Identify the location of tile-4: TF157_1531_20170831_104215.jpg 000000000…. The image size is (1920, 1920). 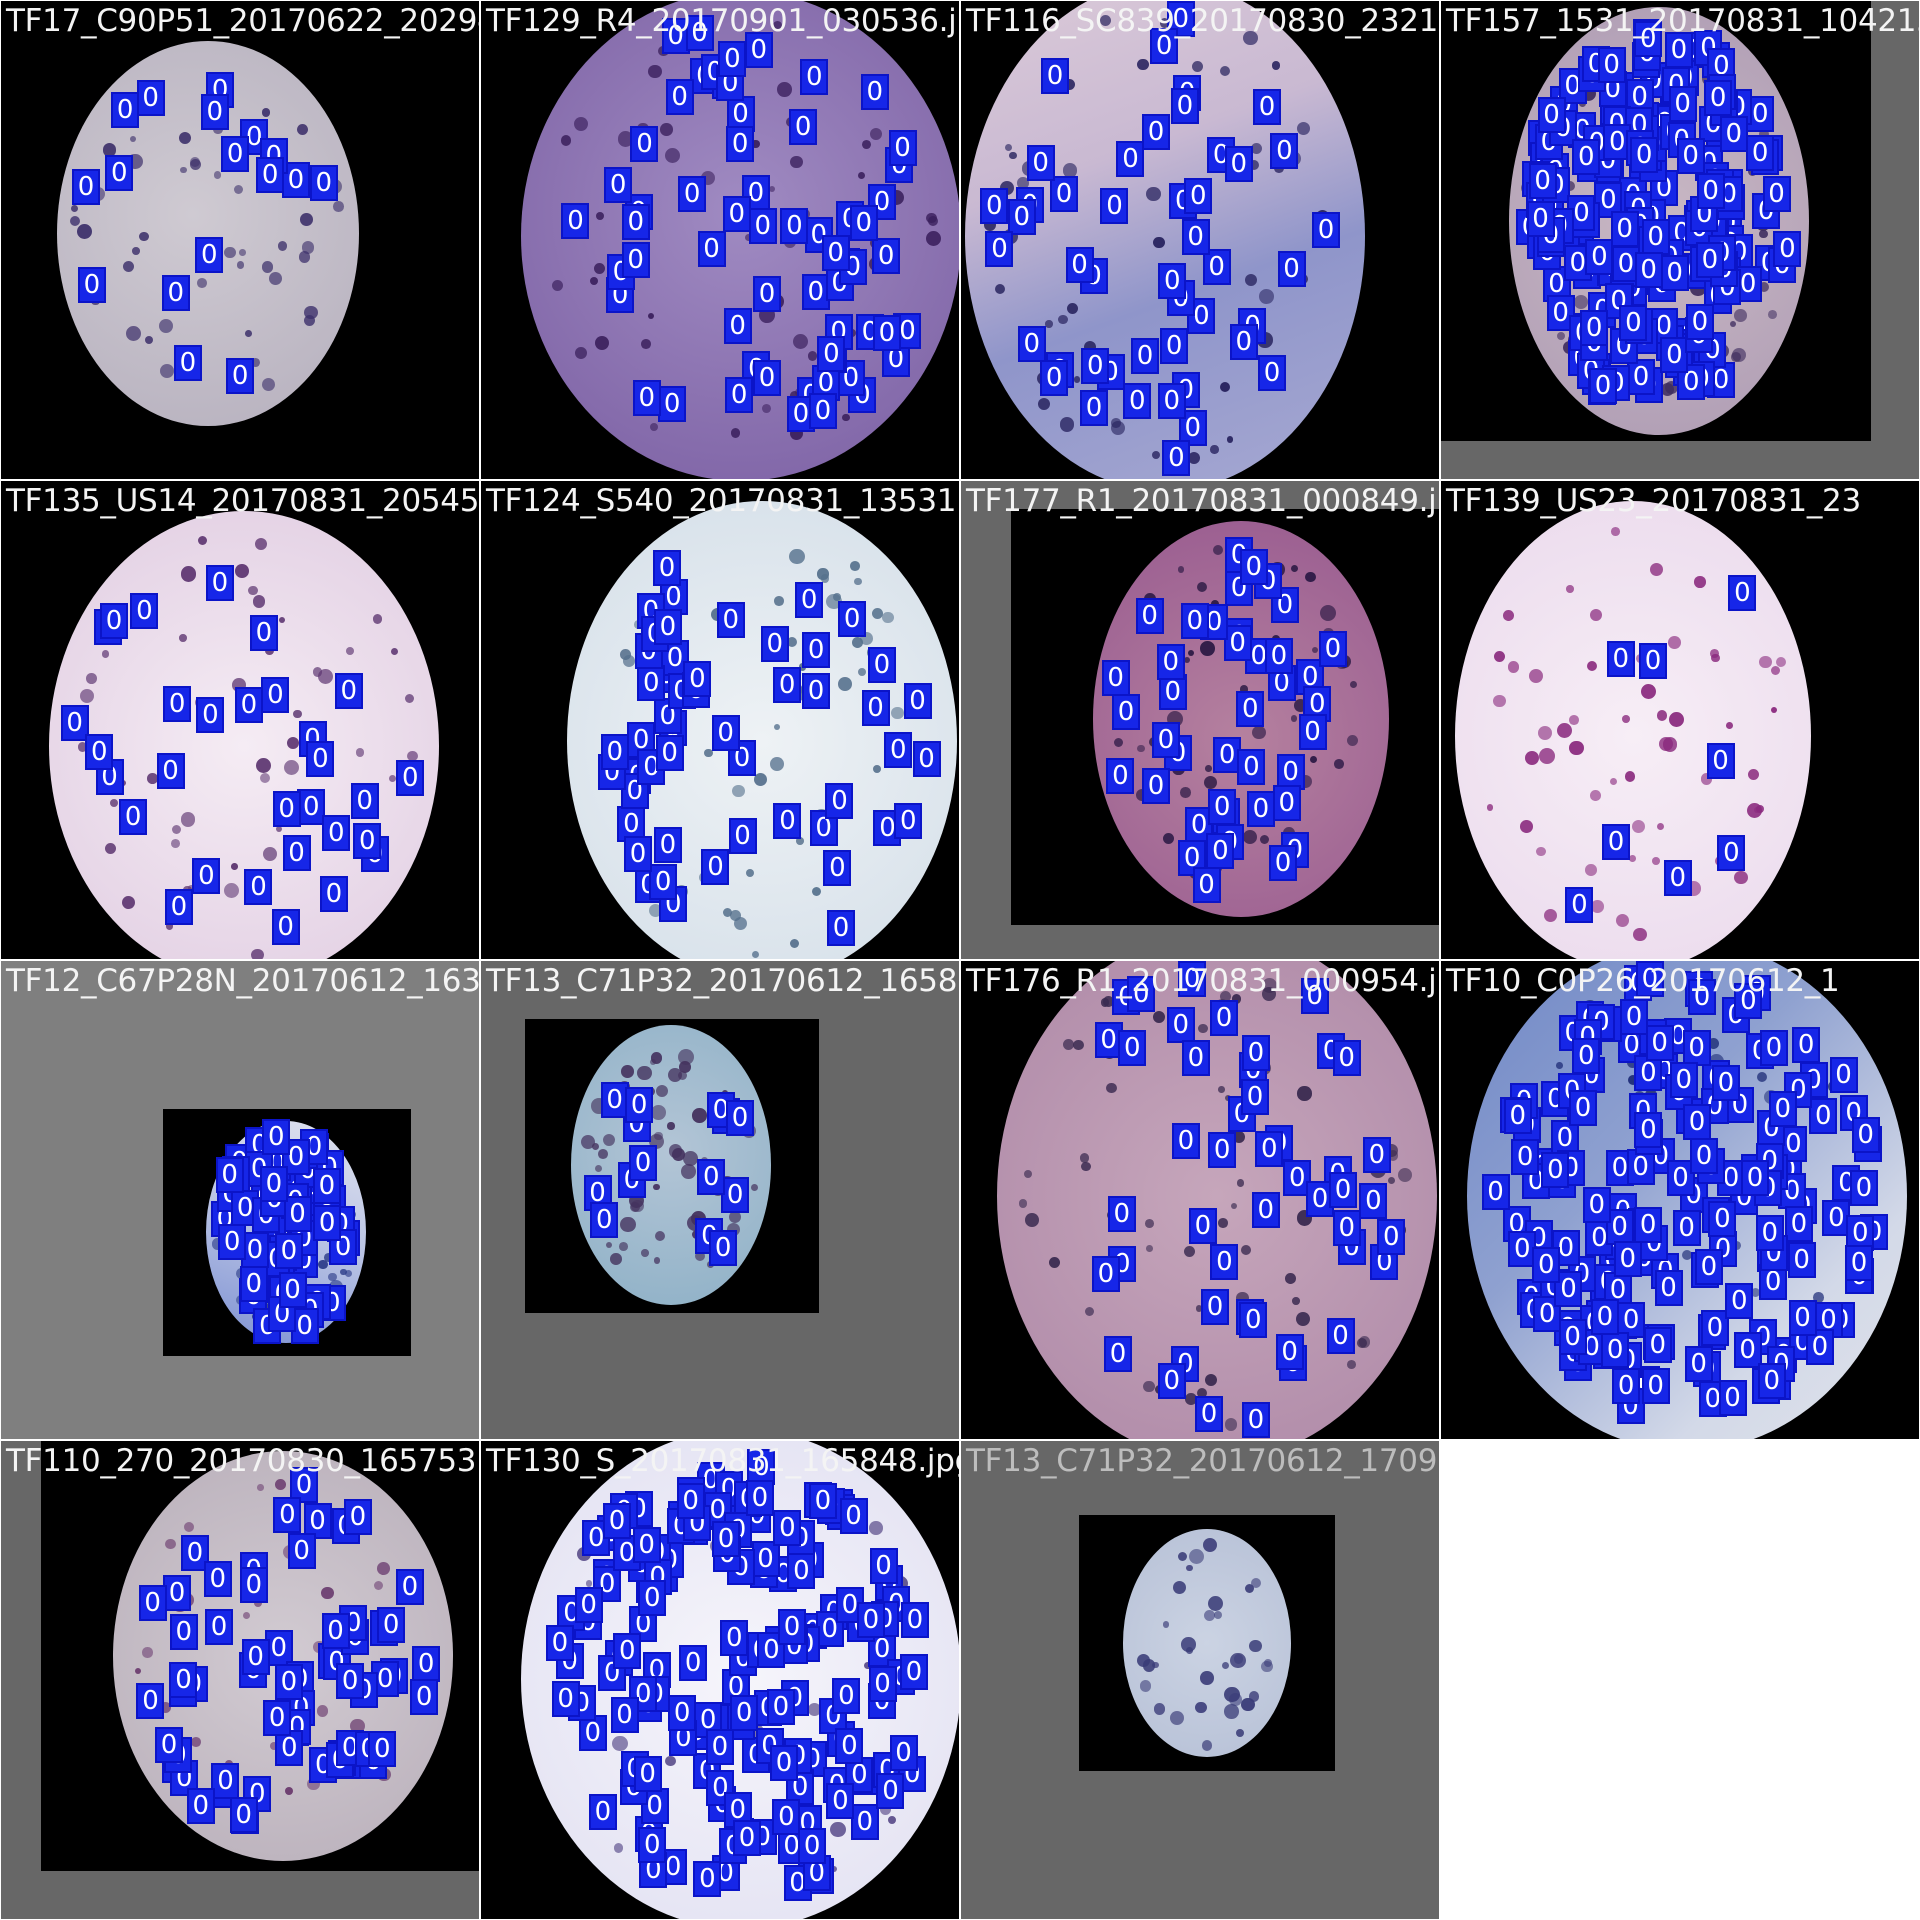
(1680, 240).